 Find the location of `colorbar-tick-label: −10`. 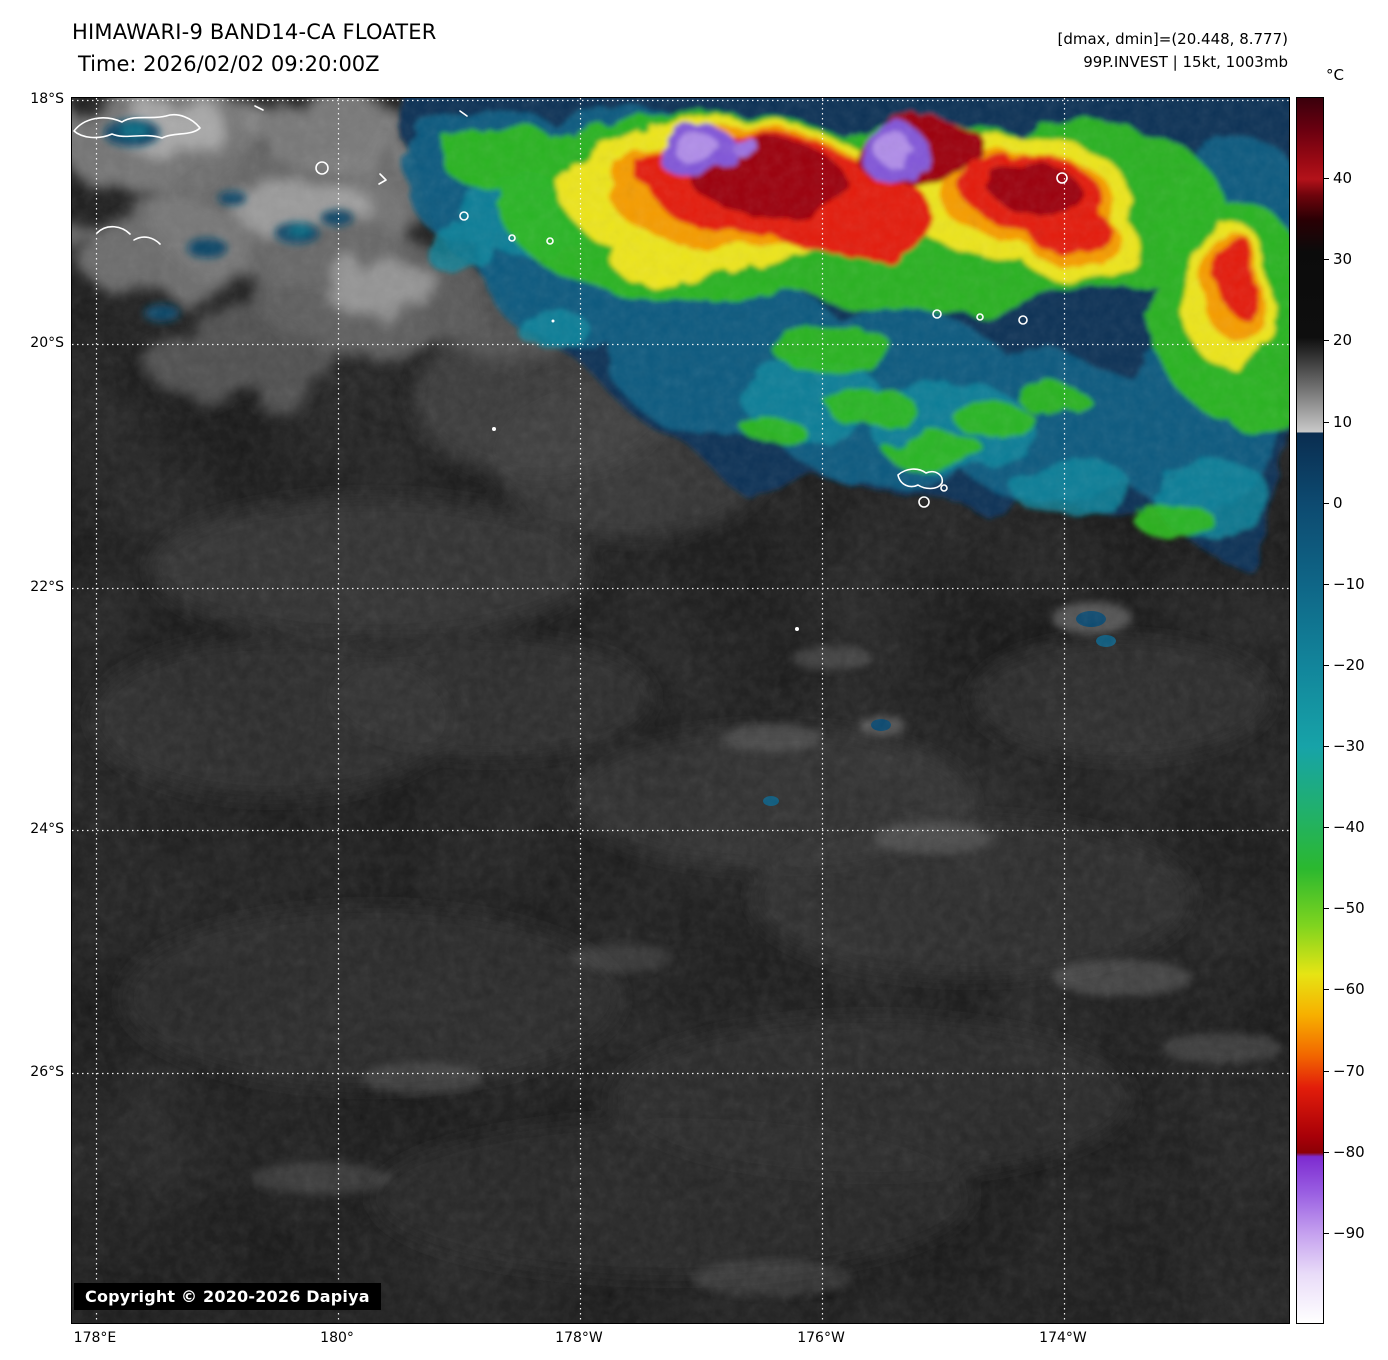

colorbar-tick-label: −10 is located at coordinates (1349, 583).